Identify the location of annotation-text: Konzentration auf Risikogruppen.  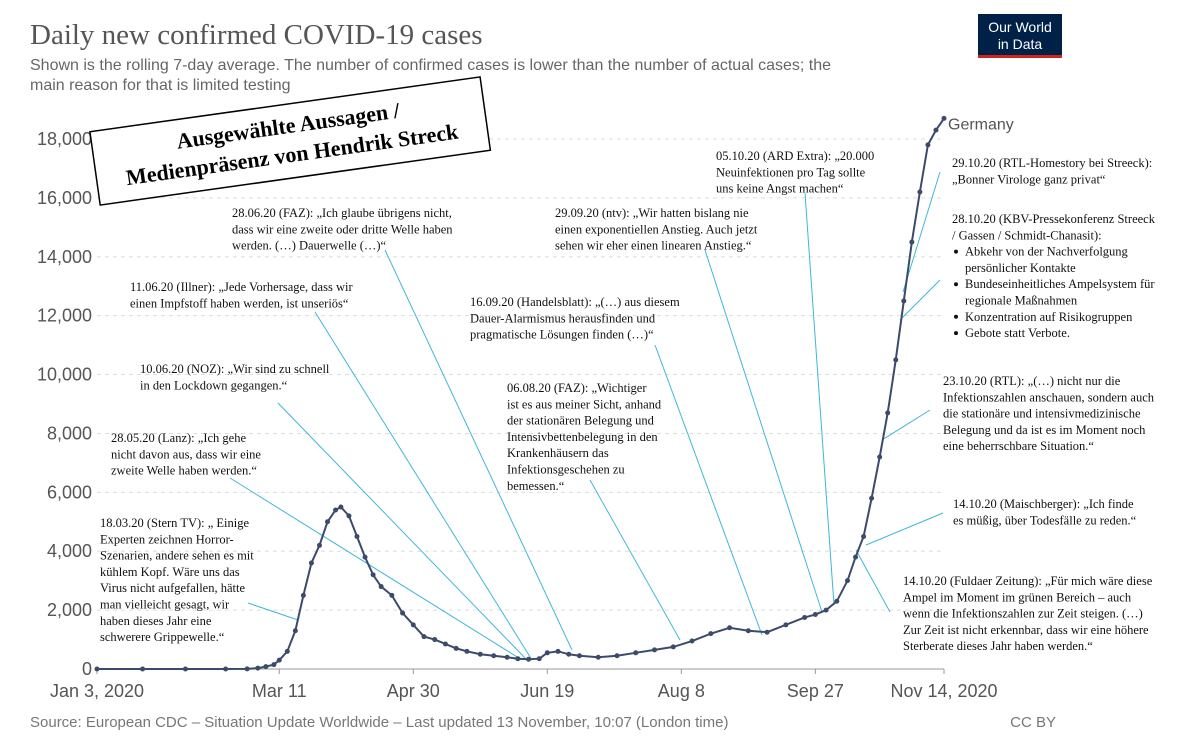
(1049, 317).